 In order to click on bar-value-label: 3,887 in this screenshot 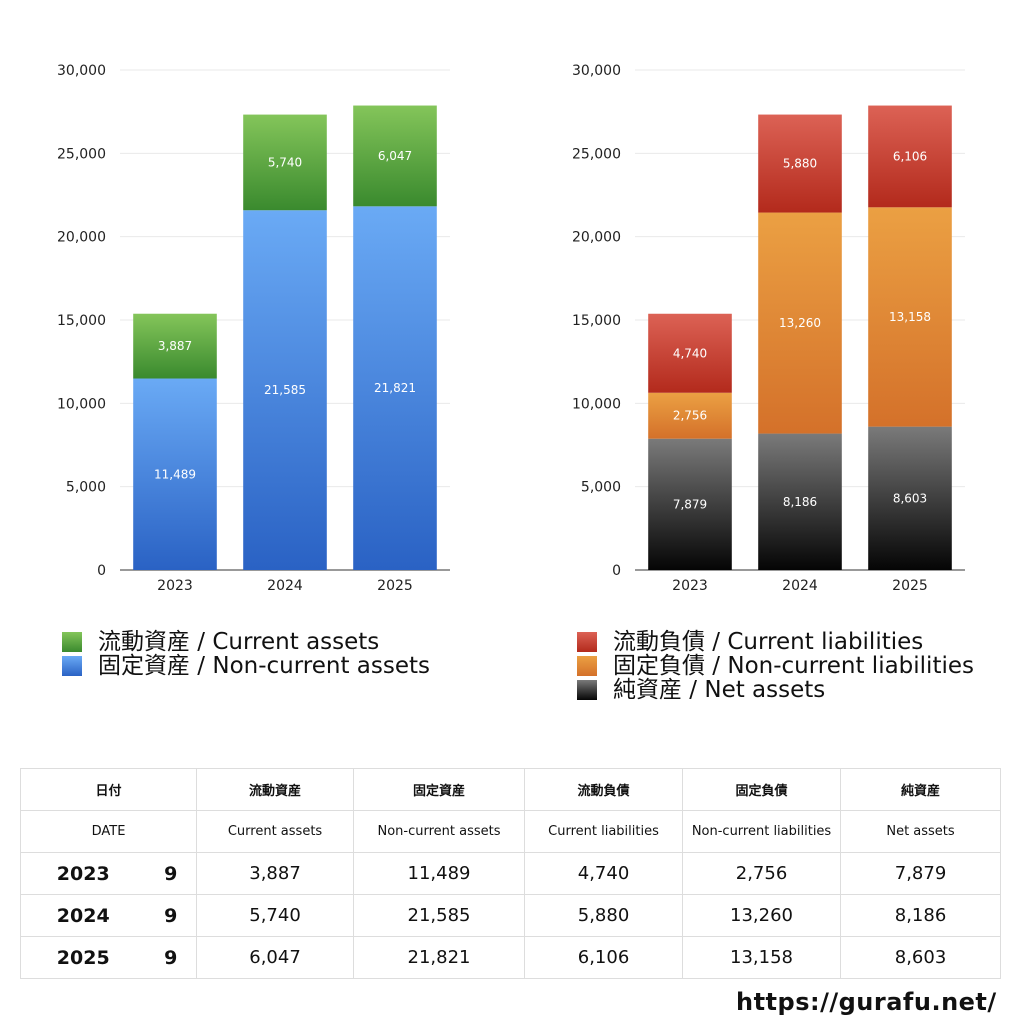, I will do `click(175, 346)`.